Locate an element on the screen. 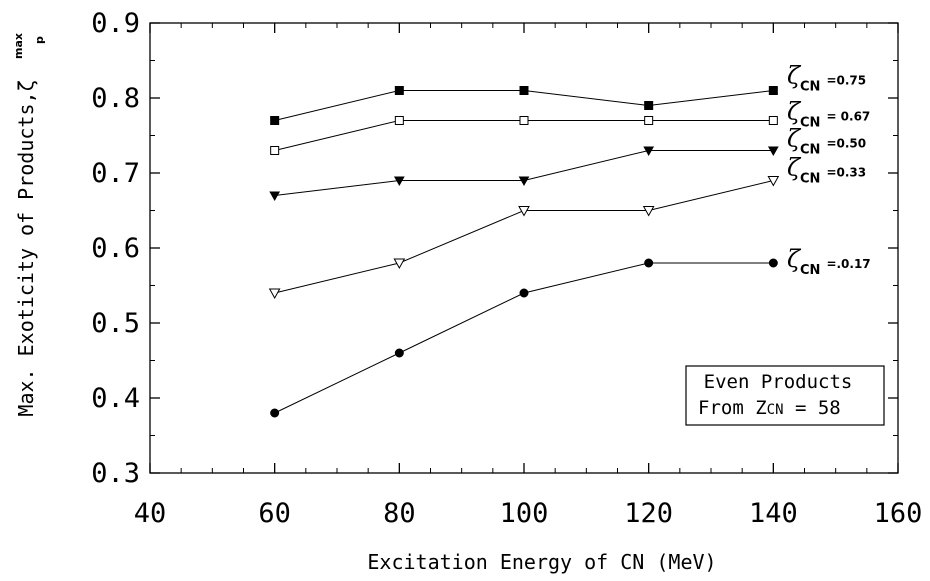 Image resolution: width=930 pixels, height=581 pixels. x-tick-label: 60 is located at coordinates (274, 513).